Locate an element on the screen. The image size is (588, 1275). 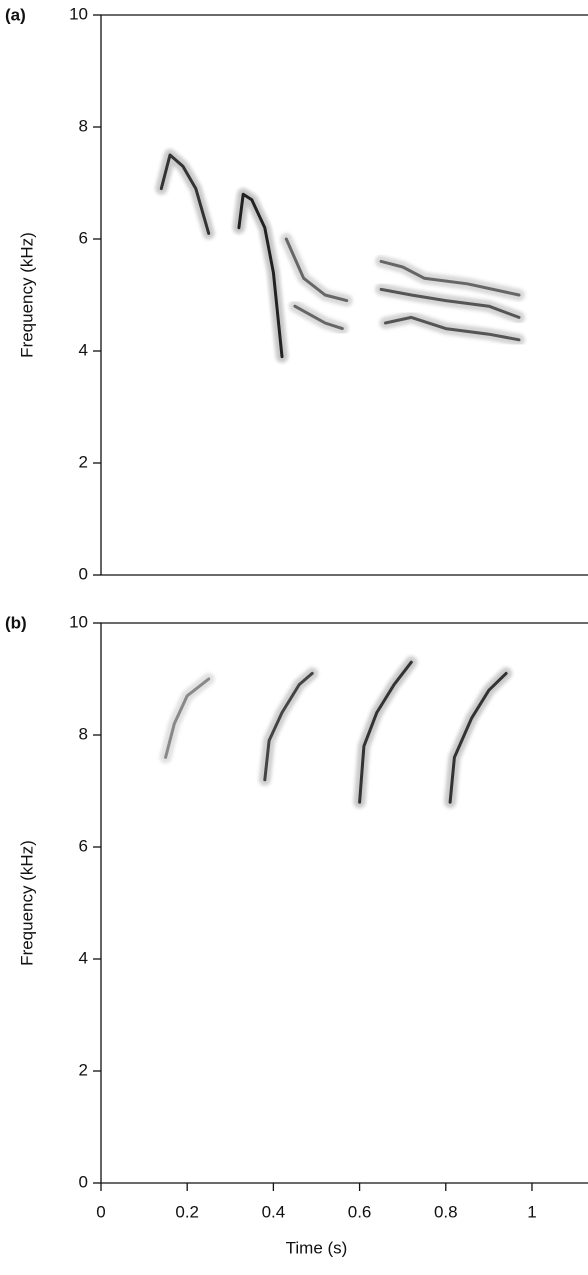
x-tick-label: 1 is located at coordinates (531, 1211).